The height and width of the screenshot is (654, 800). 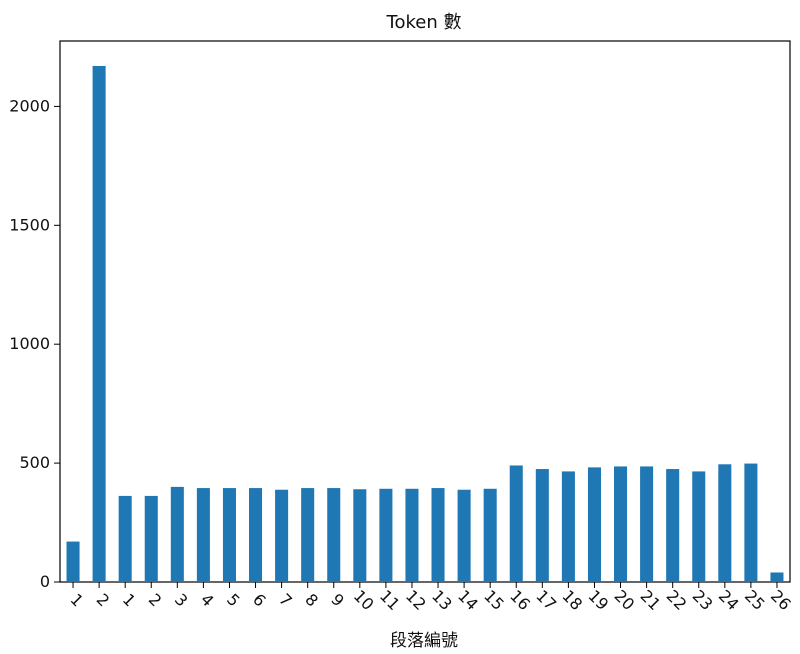 I want to click on chart-title: Token 數, so click(x=424, y=22).